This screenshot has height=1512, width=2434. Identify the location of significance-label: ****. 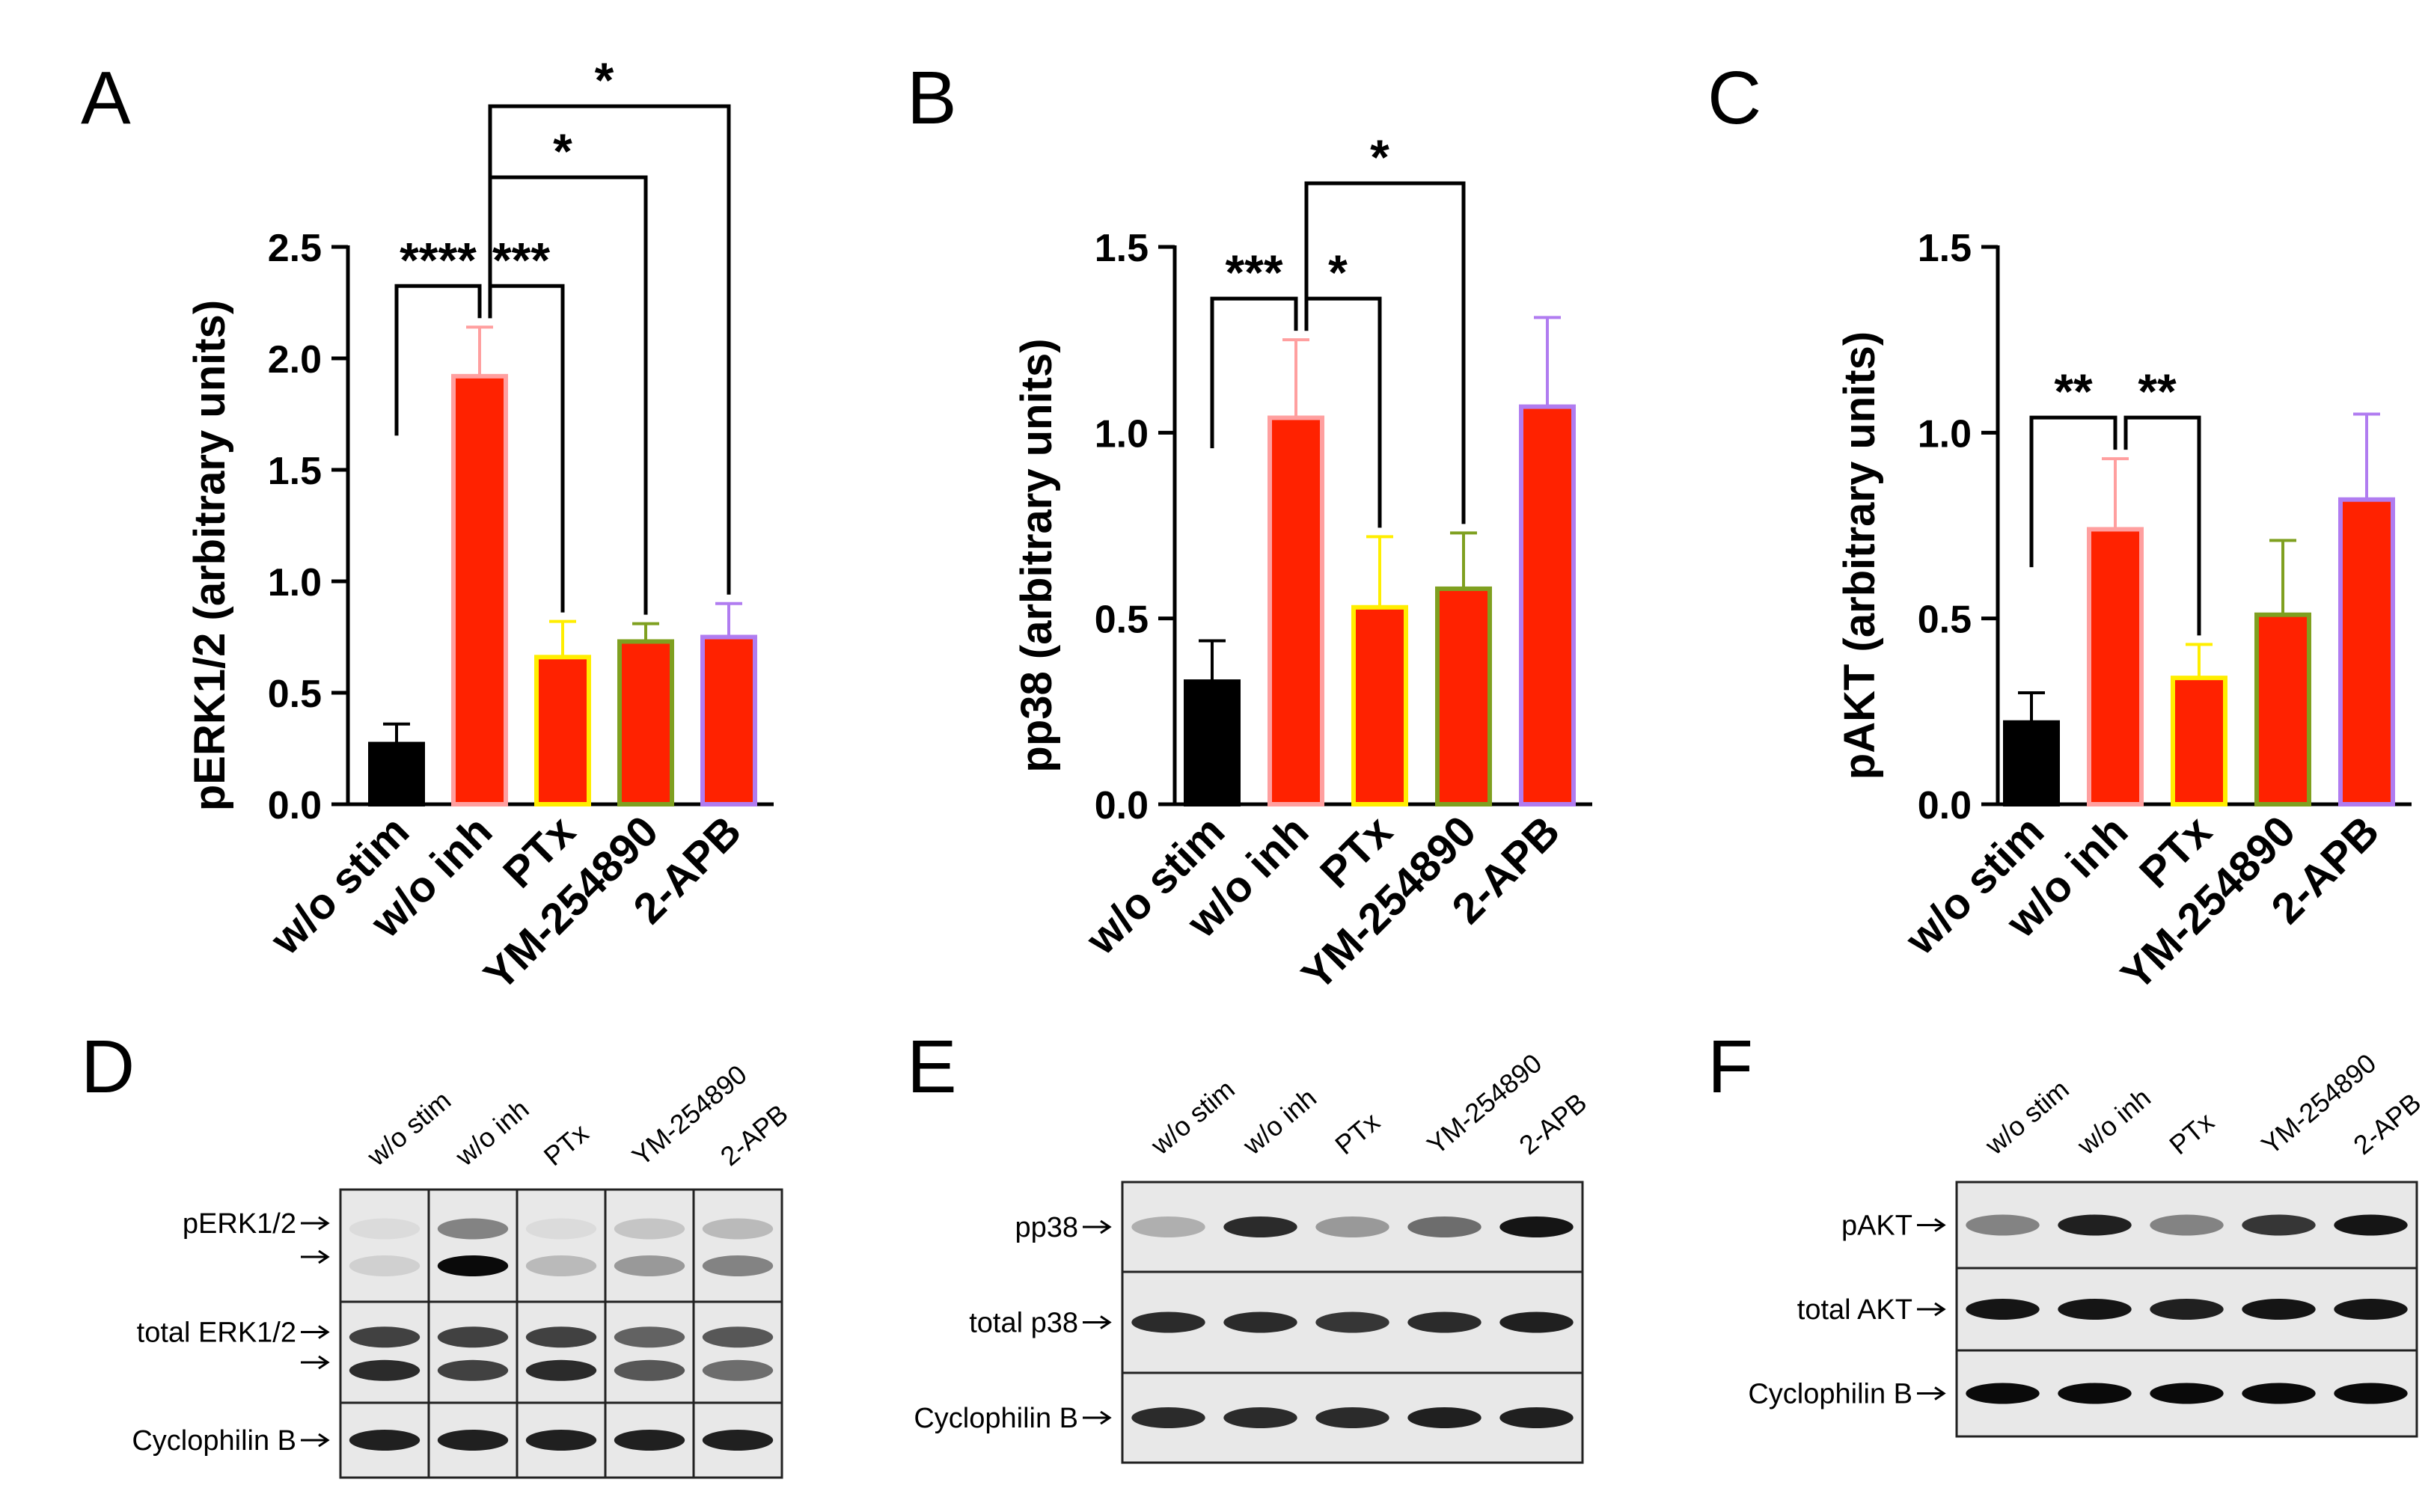
(439, 259).